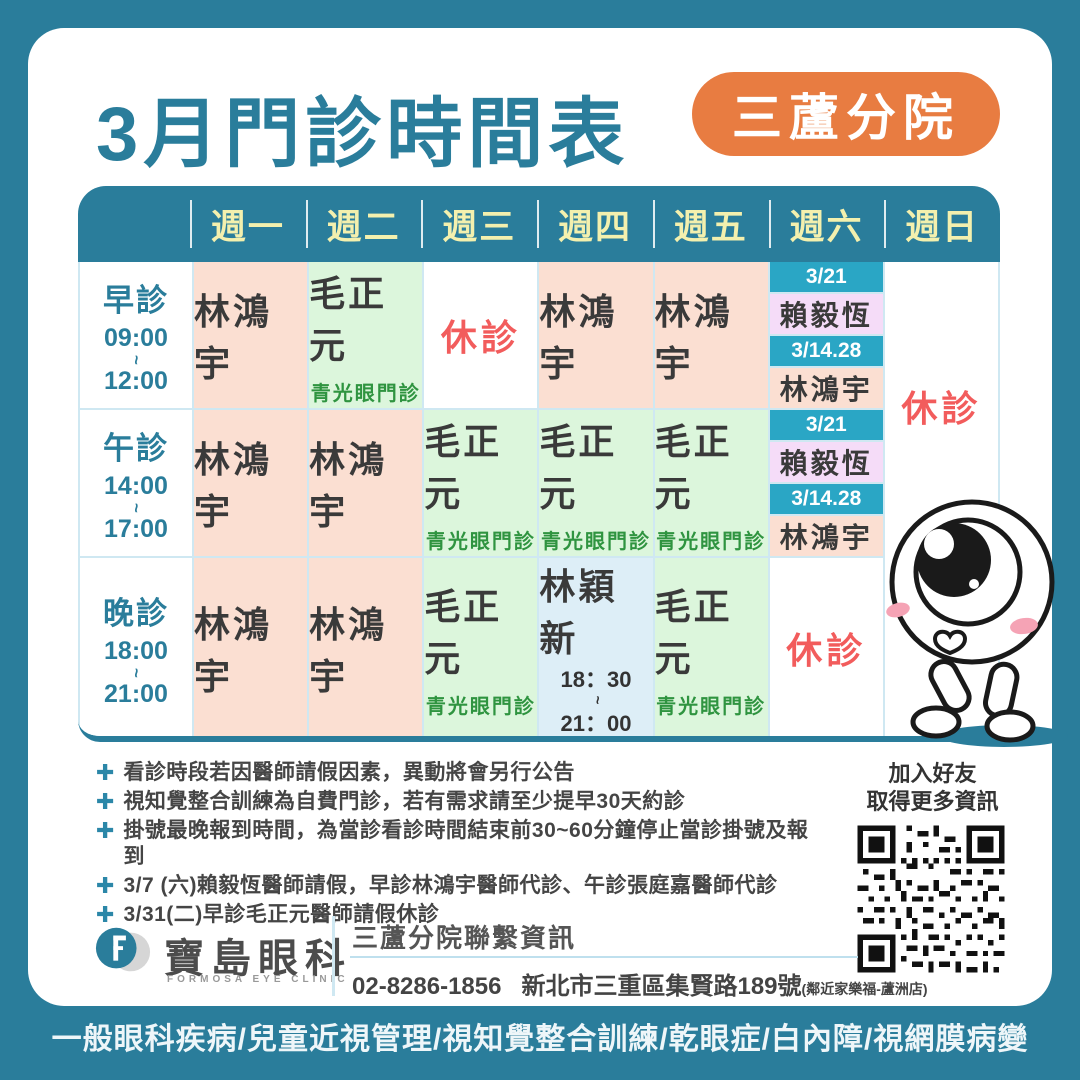  Describe the element at coordinates (932, 787) in the screenshot. I see `qr-caption: 加入好友 取得更多資訊` at that location.